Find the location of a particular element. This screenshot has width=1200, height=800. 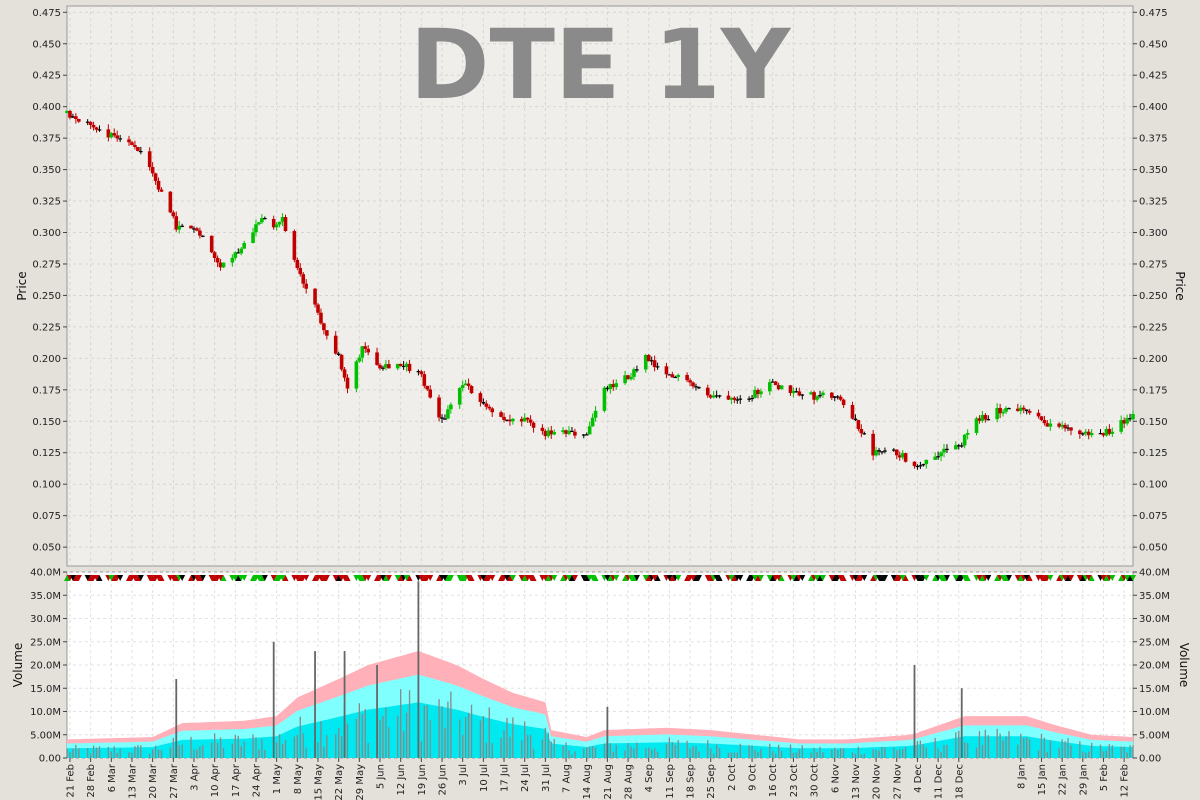

x-tick-label: 5 Feb is located at coordinates (1104, 777).